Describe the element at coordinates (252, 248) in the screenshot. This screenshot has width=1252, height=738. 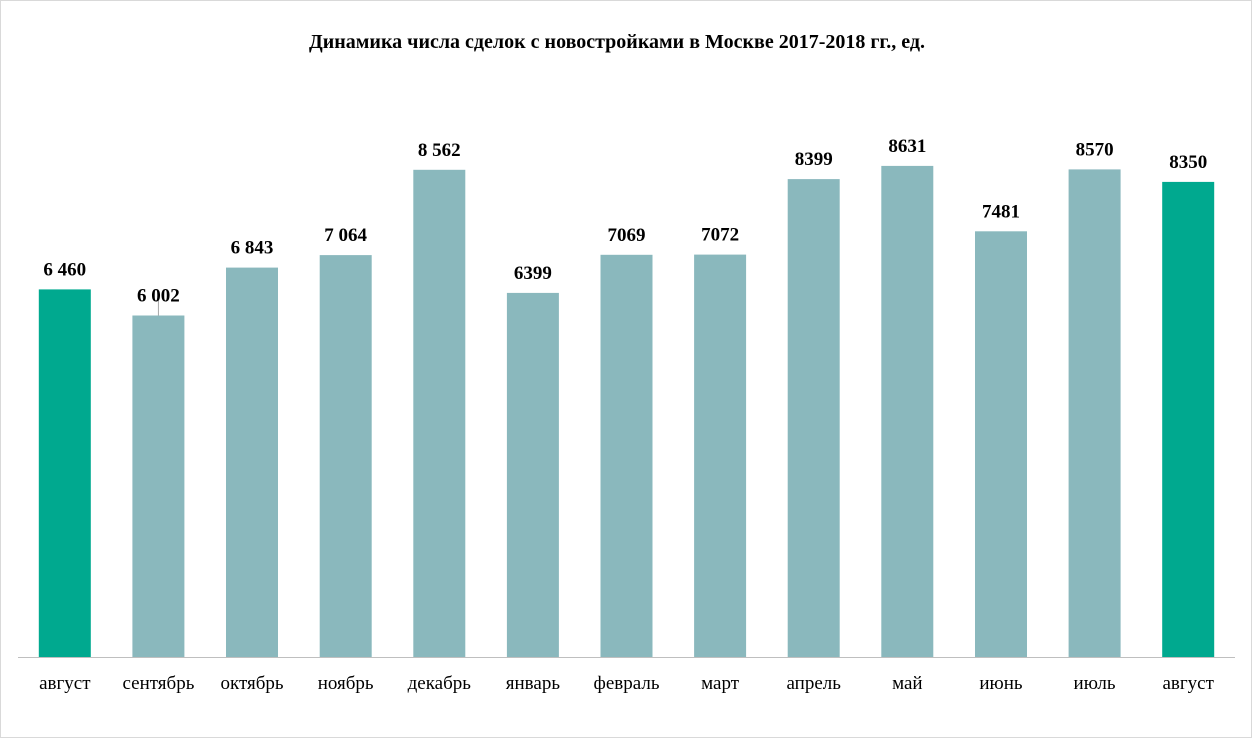
I see `data-label-2: 6 843` at that location.